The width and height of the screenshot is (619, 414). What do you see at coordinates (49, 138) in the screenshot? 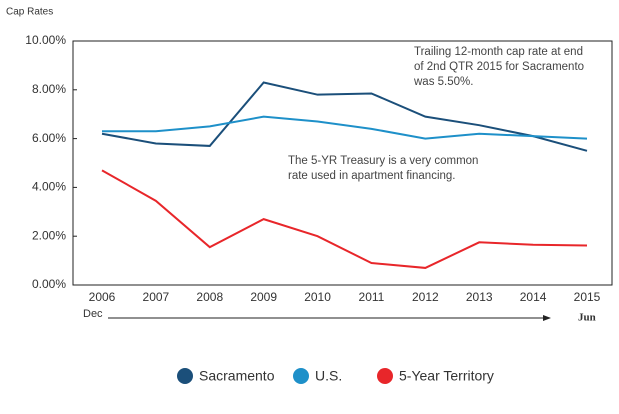
I see `y-tick-label: 6.00%` at bounding box center [49, 138].